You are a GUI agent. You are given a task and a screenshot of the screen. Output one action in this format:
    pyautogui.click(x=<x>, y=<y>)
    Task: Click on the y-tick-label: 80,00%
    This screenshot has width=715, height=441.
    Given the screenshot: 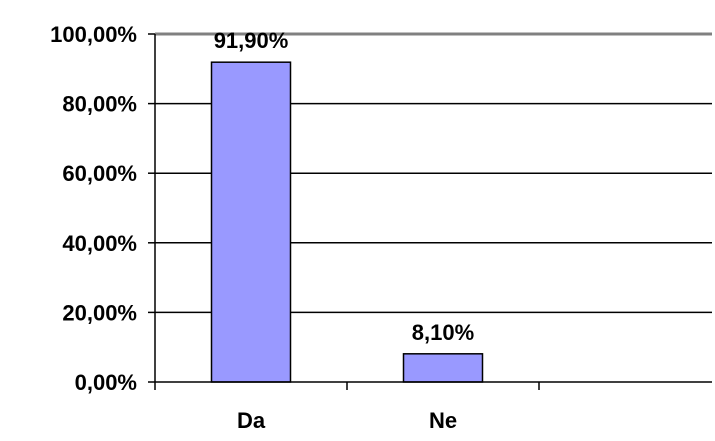 What is the action you would take?
    pyautogui.click(x=99, y=104)
    